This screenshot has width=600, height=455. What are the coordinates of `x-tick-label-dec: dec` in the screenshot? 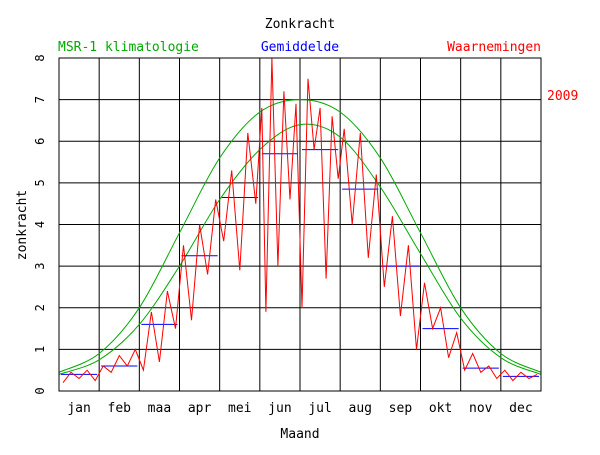 It's located at (520, 408).